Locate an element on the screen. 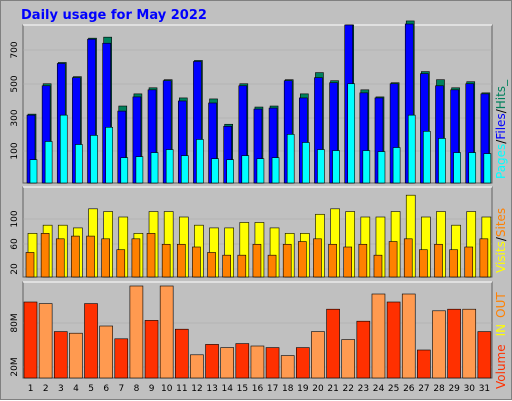  y-tick-label: 100 is located at coordinates (15, 150).